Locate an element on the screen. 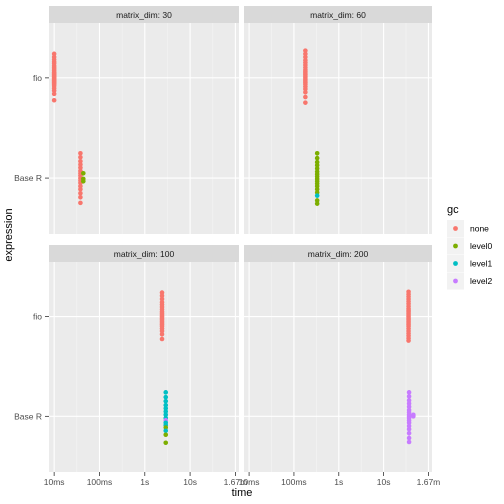 This screenshot has height=504, width=504. facet-strip-label: matrix_dim: 100 is located at coordinates (144, 254).